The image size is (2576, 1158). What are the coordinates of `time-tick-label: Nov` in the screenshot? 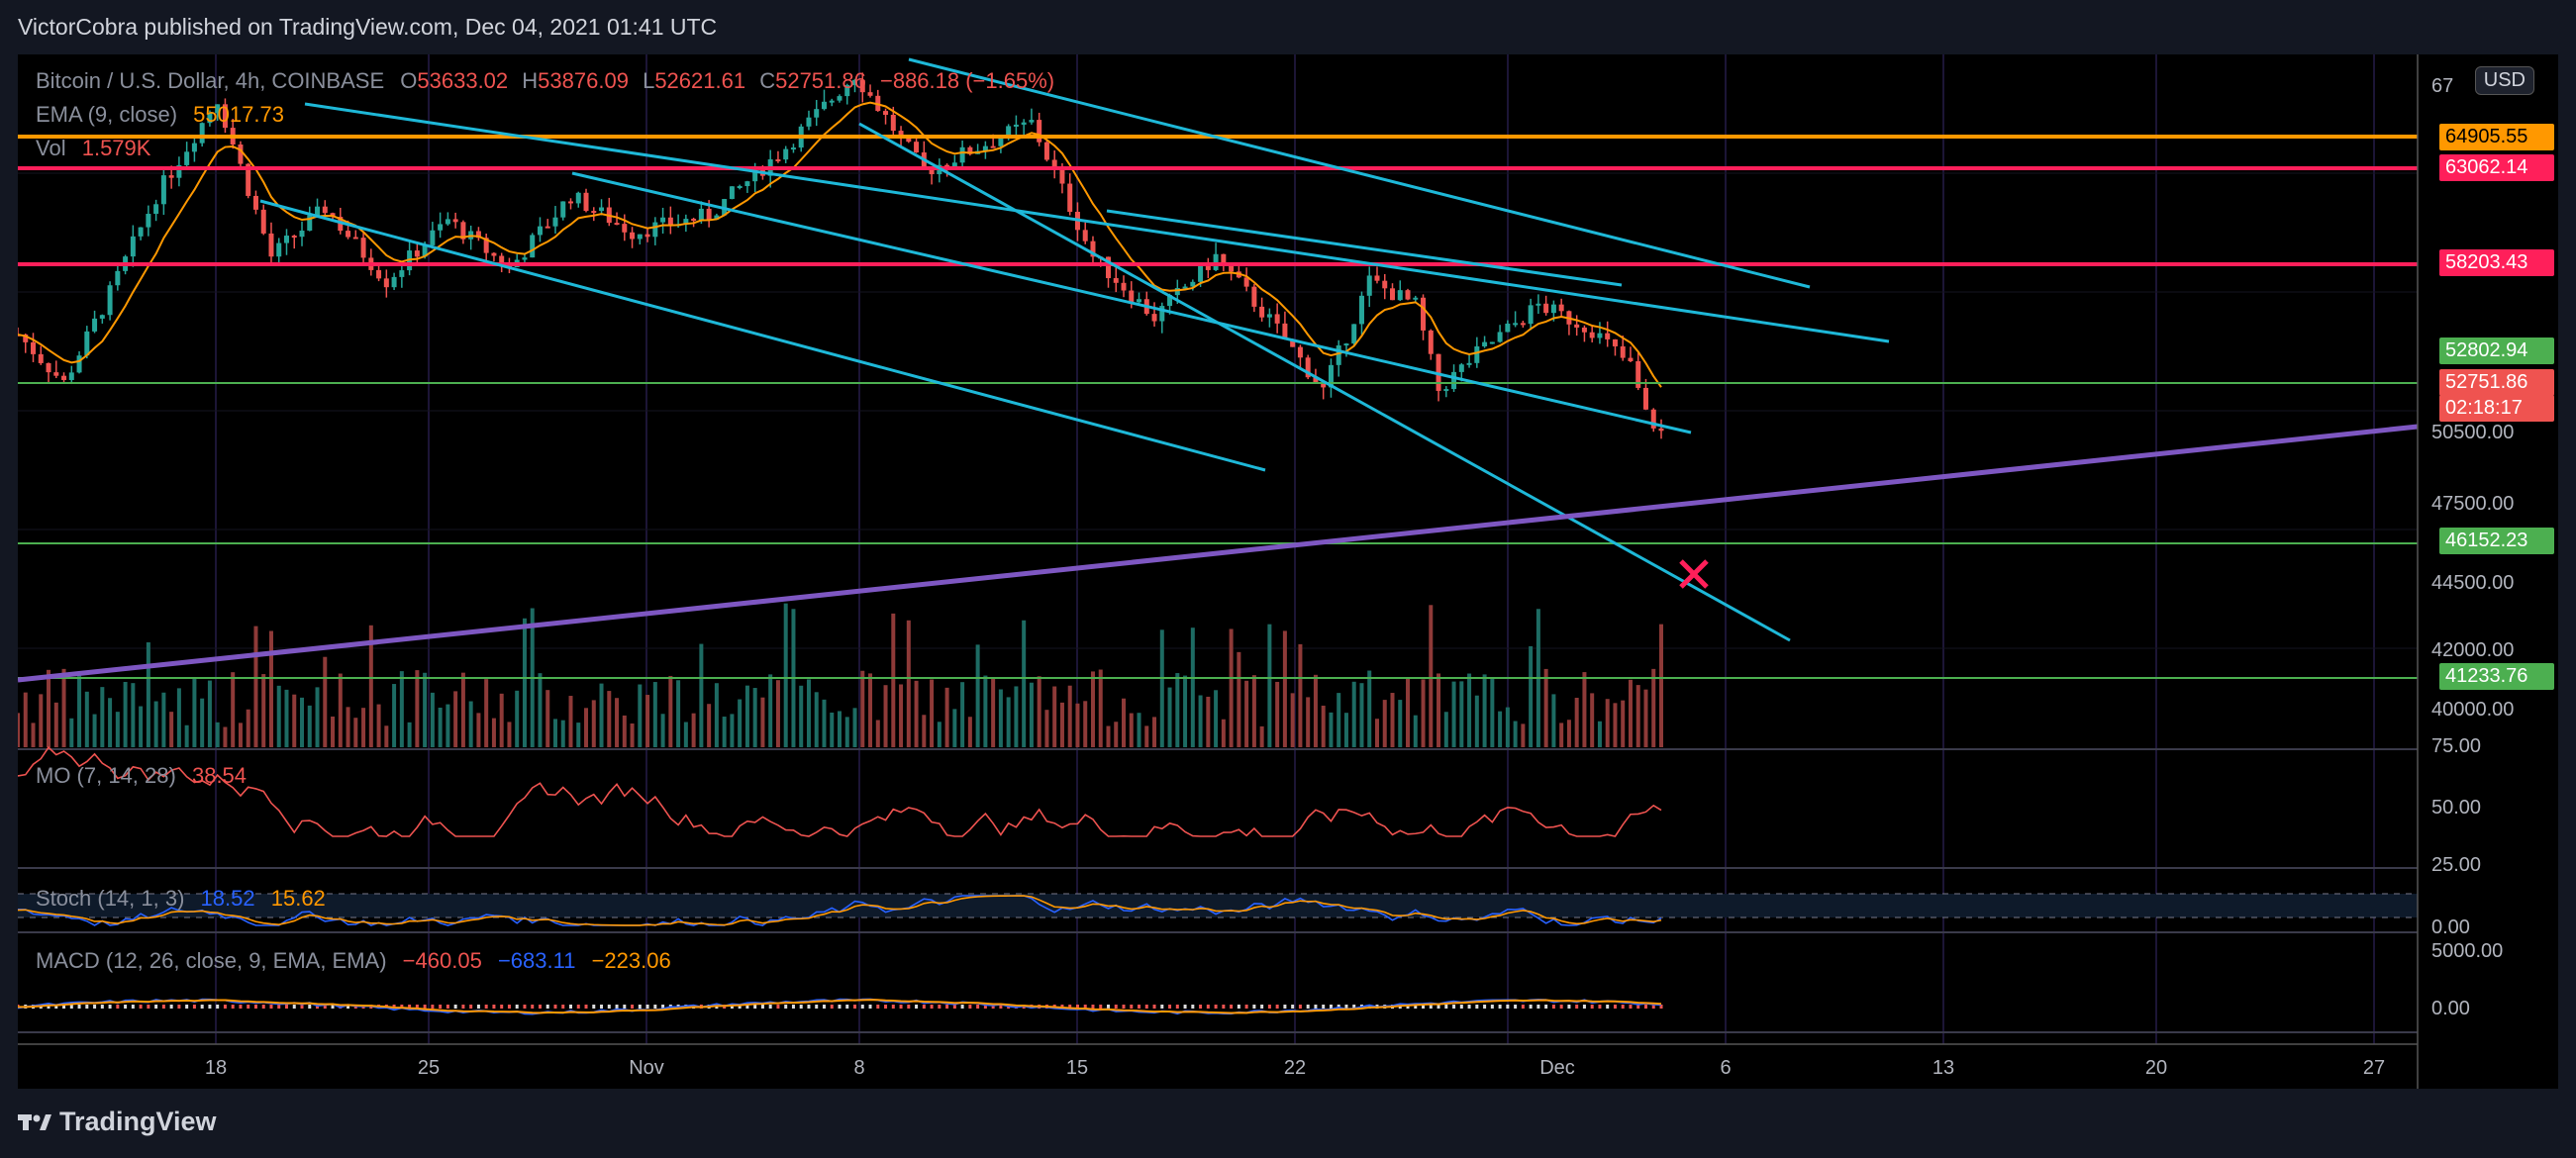 It's located at (646, 1068).